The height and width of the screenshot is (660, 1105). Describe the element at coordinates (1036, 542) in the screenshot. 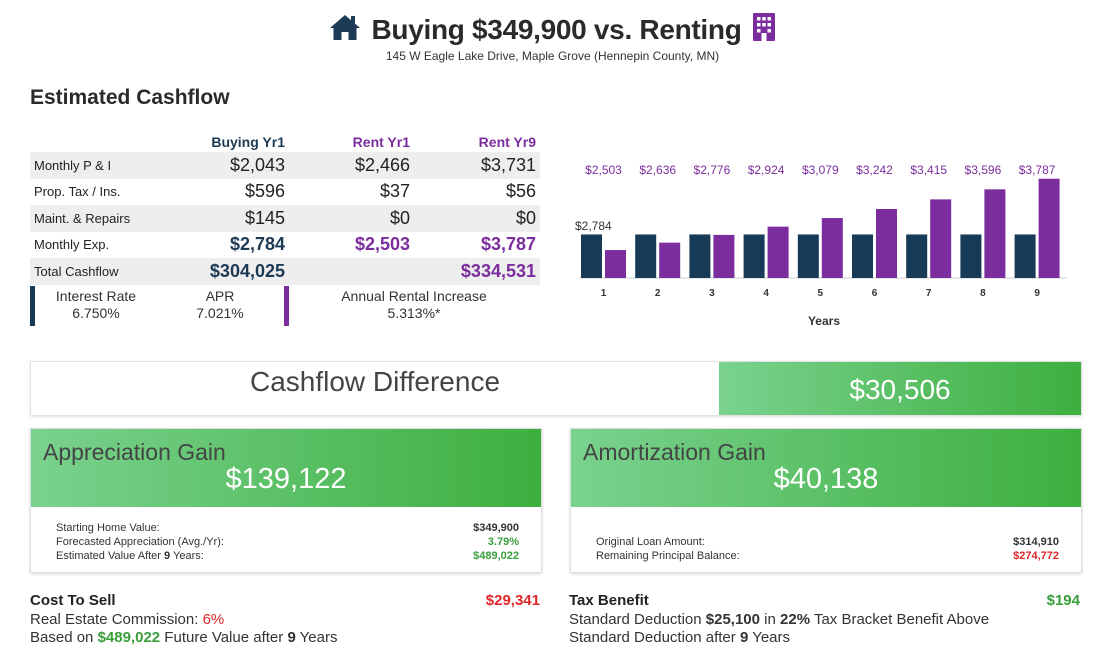

I see `detail-value: $314,910` at that location.